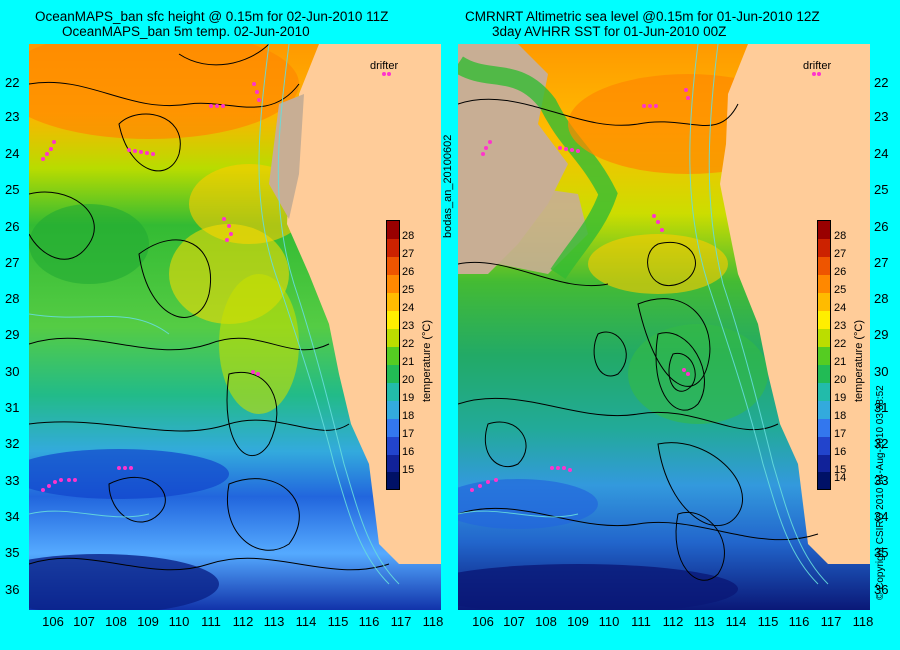 This screenshot has height=650, width=900. What do you see at coordinates (12, 298) in the screenshot?
I see `lat-label: 28` at bounding box center [12, 298].